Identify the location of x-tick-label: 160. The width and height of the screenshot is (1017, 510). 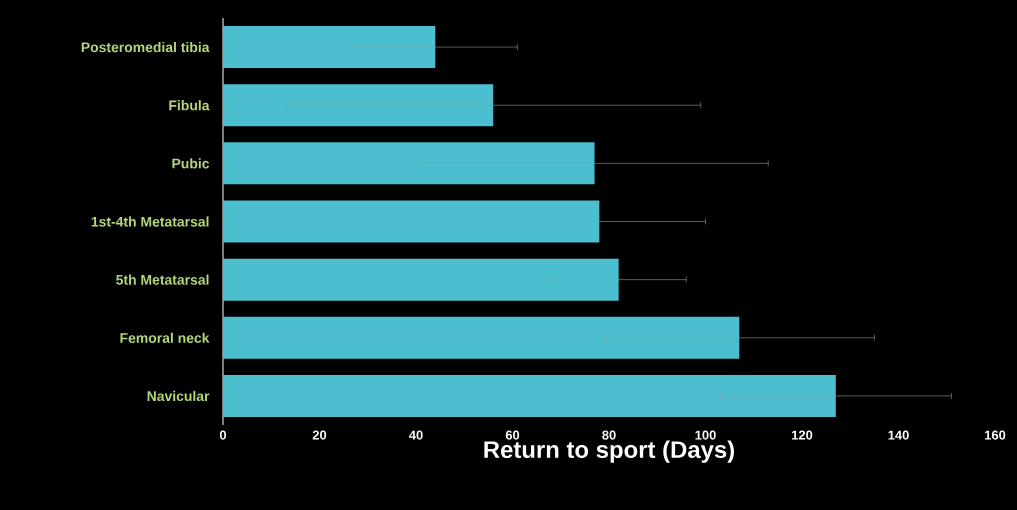
(995, 435).